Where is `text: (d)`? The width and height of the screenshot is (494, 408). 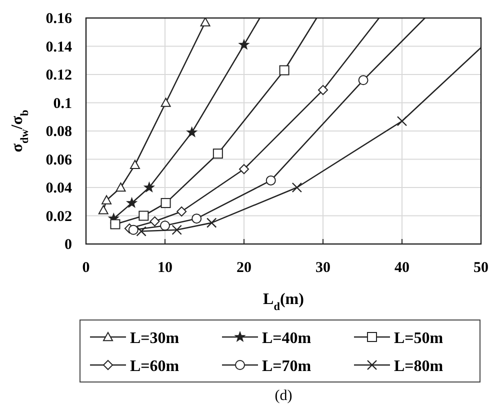
text: (d) is located at coordinates (283, 396).